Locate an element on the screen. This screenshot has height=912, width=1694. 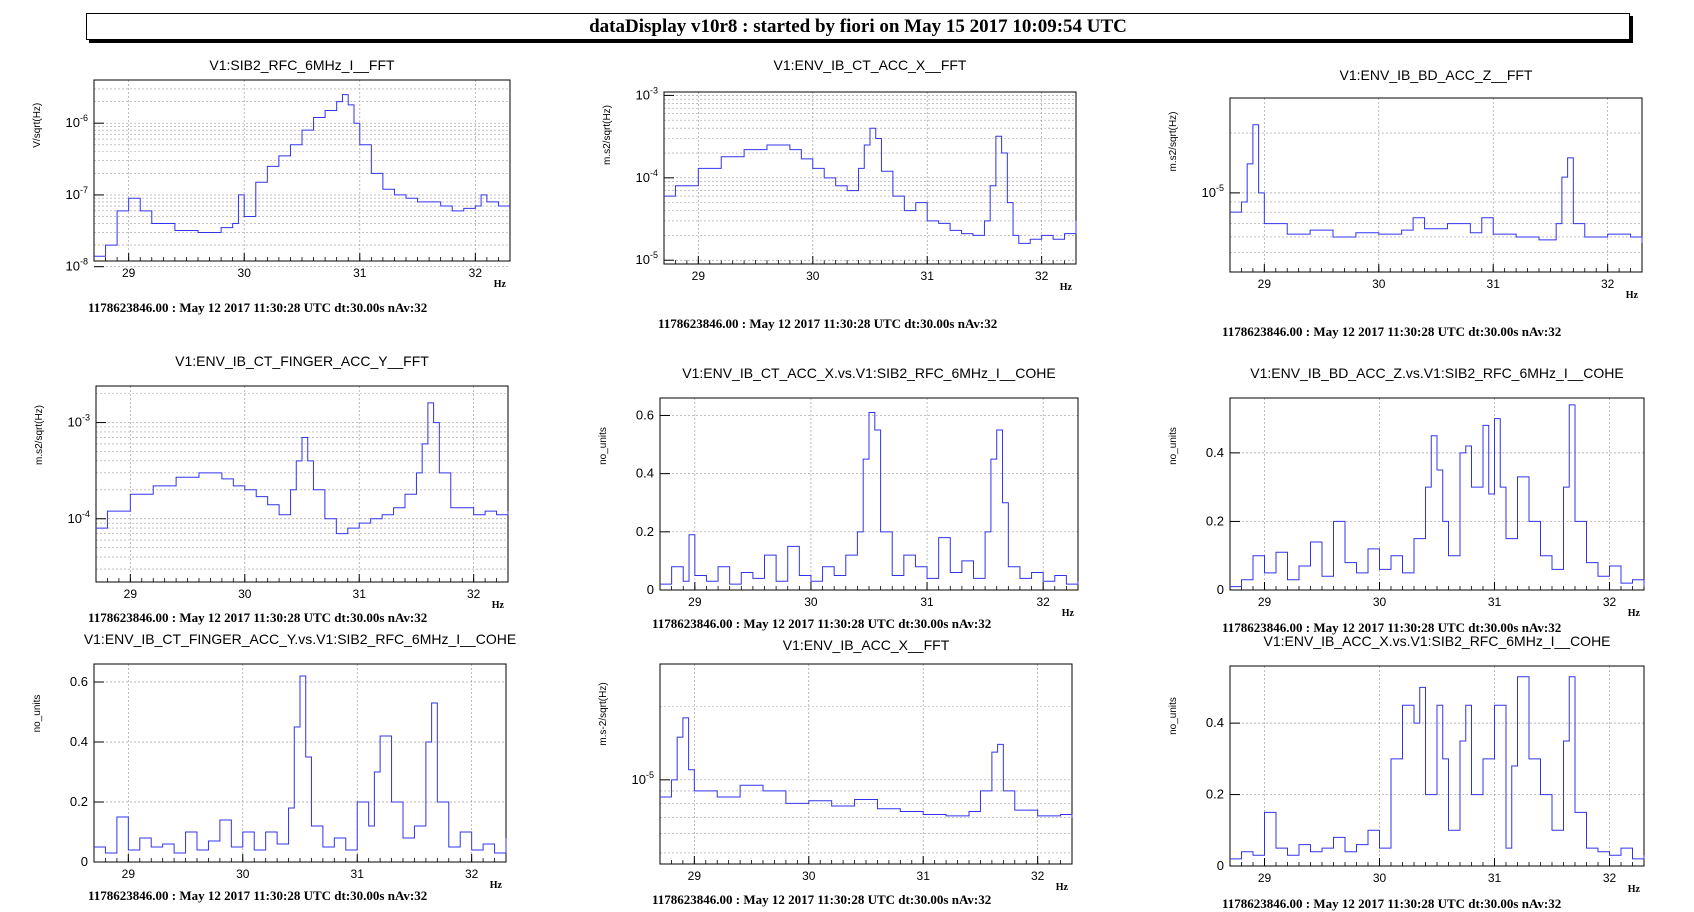
chart-title: V1:SIB2_RFC_6MHz_I__FFT is located at coordinates (302, 65).